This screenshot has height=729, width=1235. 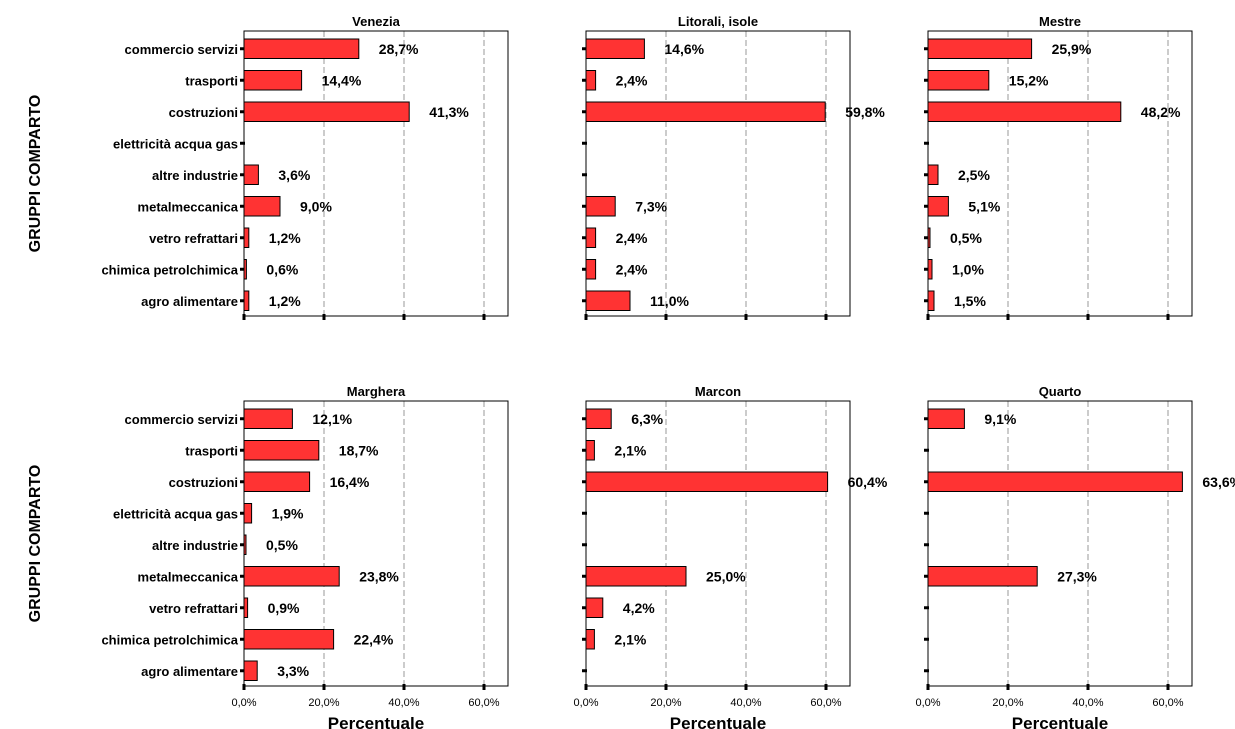 I want to click on data-label: 4,2%, so click(x=639, y=608).